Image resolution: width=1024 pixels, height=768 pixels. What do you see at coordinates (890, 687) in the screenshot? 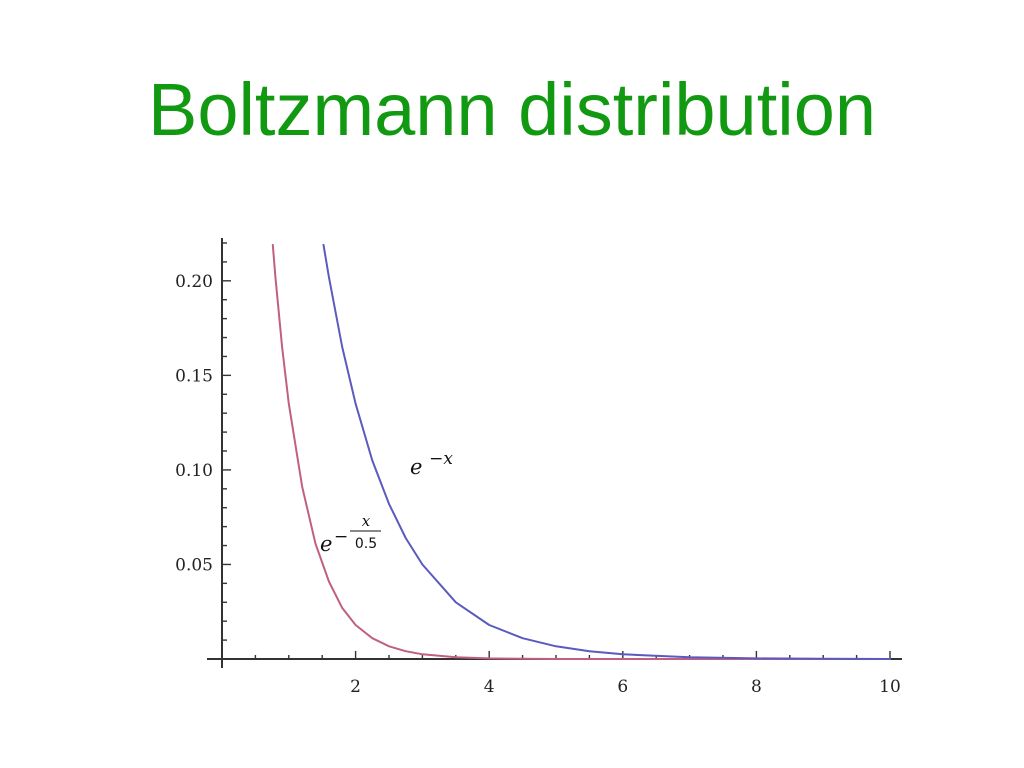
I see `x-tick-label: 10` at bounding box center [890, 687].